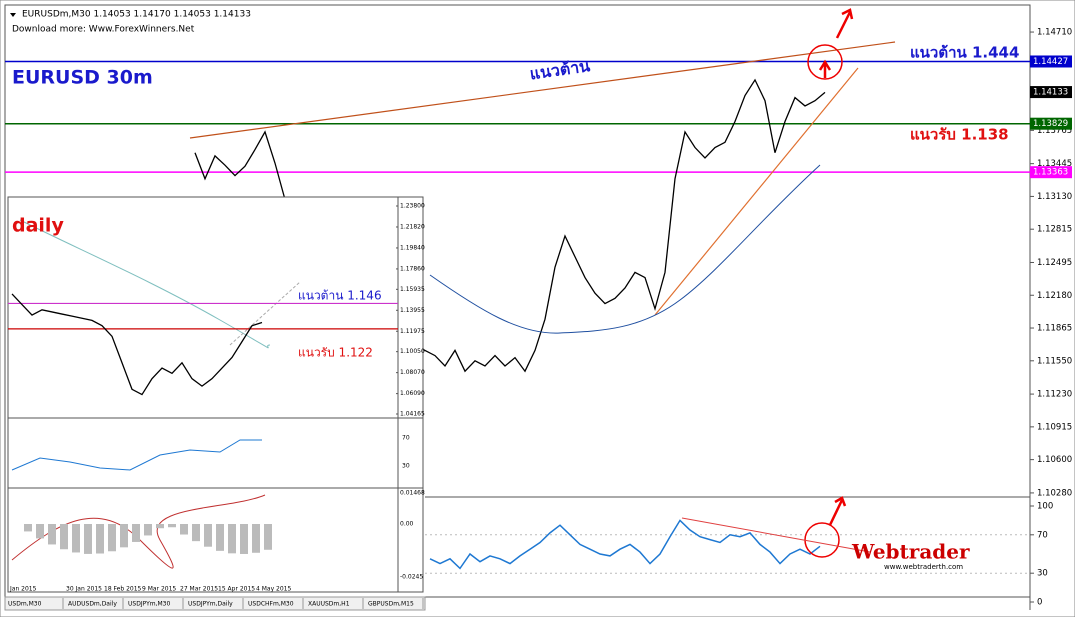 Image resolution: width=1075 pixels, height=617 pixels. Describe the element at coordinates (959, 135) in the screenshot. I see `support-label: แนวรับ 1.138` at that location.